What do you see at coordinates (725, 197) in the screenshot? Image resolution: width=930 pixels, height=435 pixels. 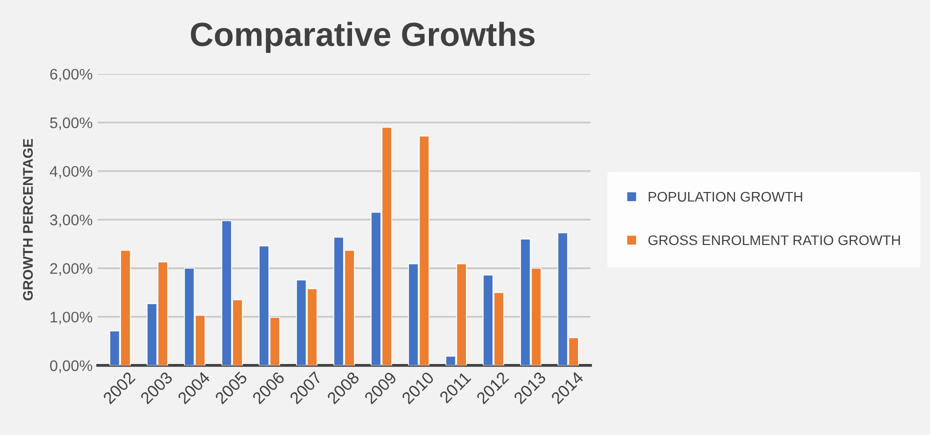 I see `legend-label: POPULATION GROWTH` at bounding box center [725, 197].